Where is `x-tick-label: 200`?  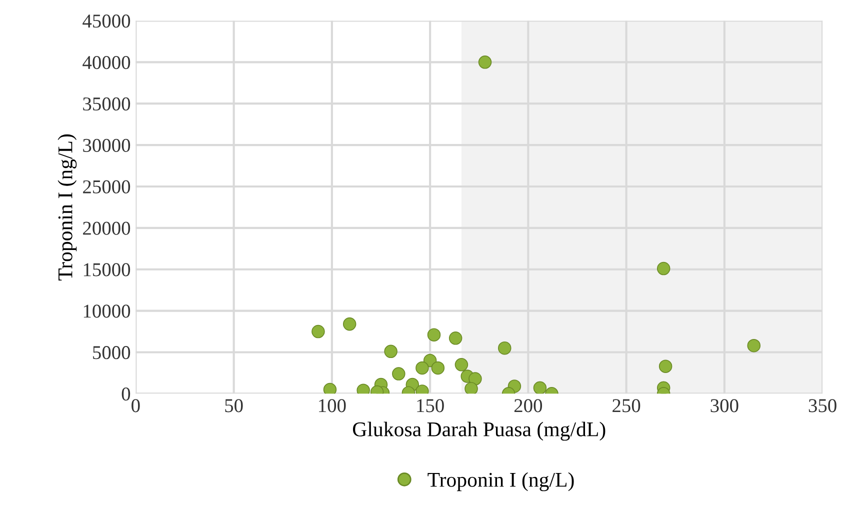 x-tick-label: 200 is located at coordinates (528, 405).